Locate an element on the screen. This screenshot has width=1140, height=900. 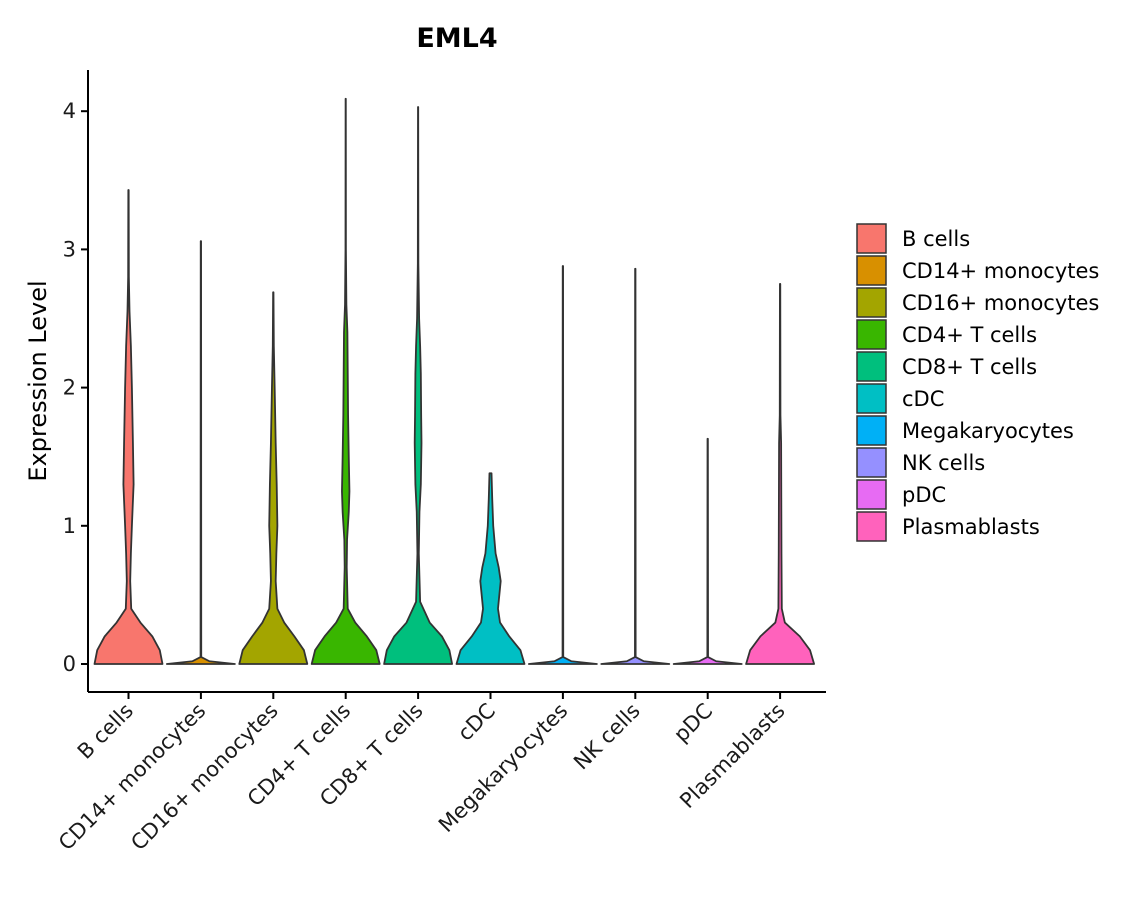
y-tick-label: 2 is located at coordinates (69, 388).